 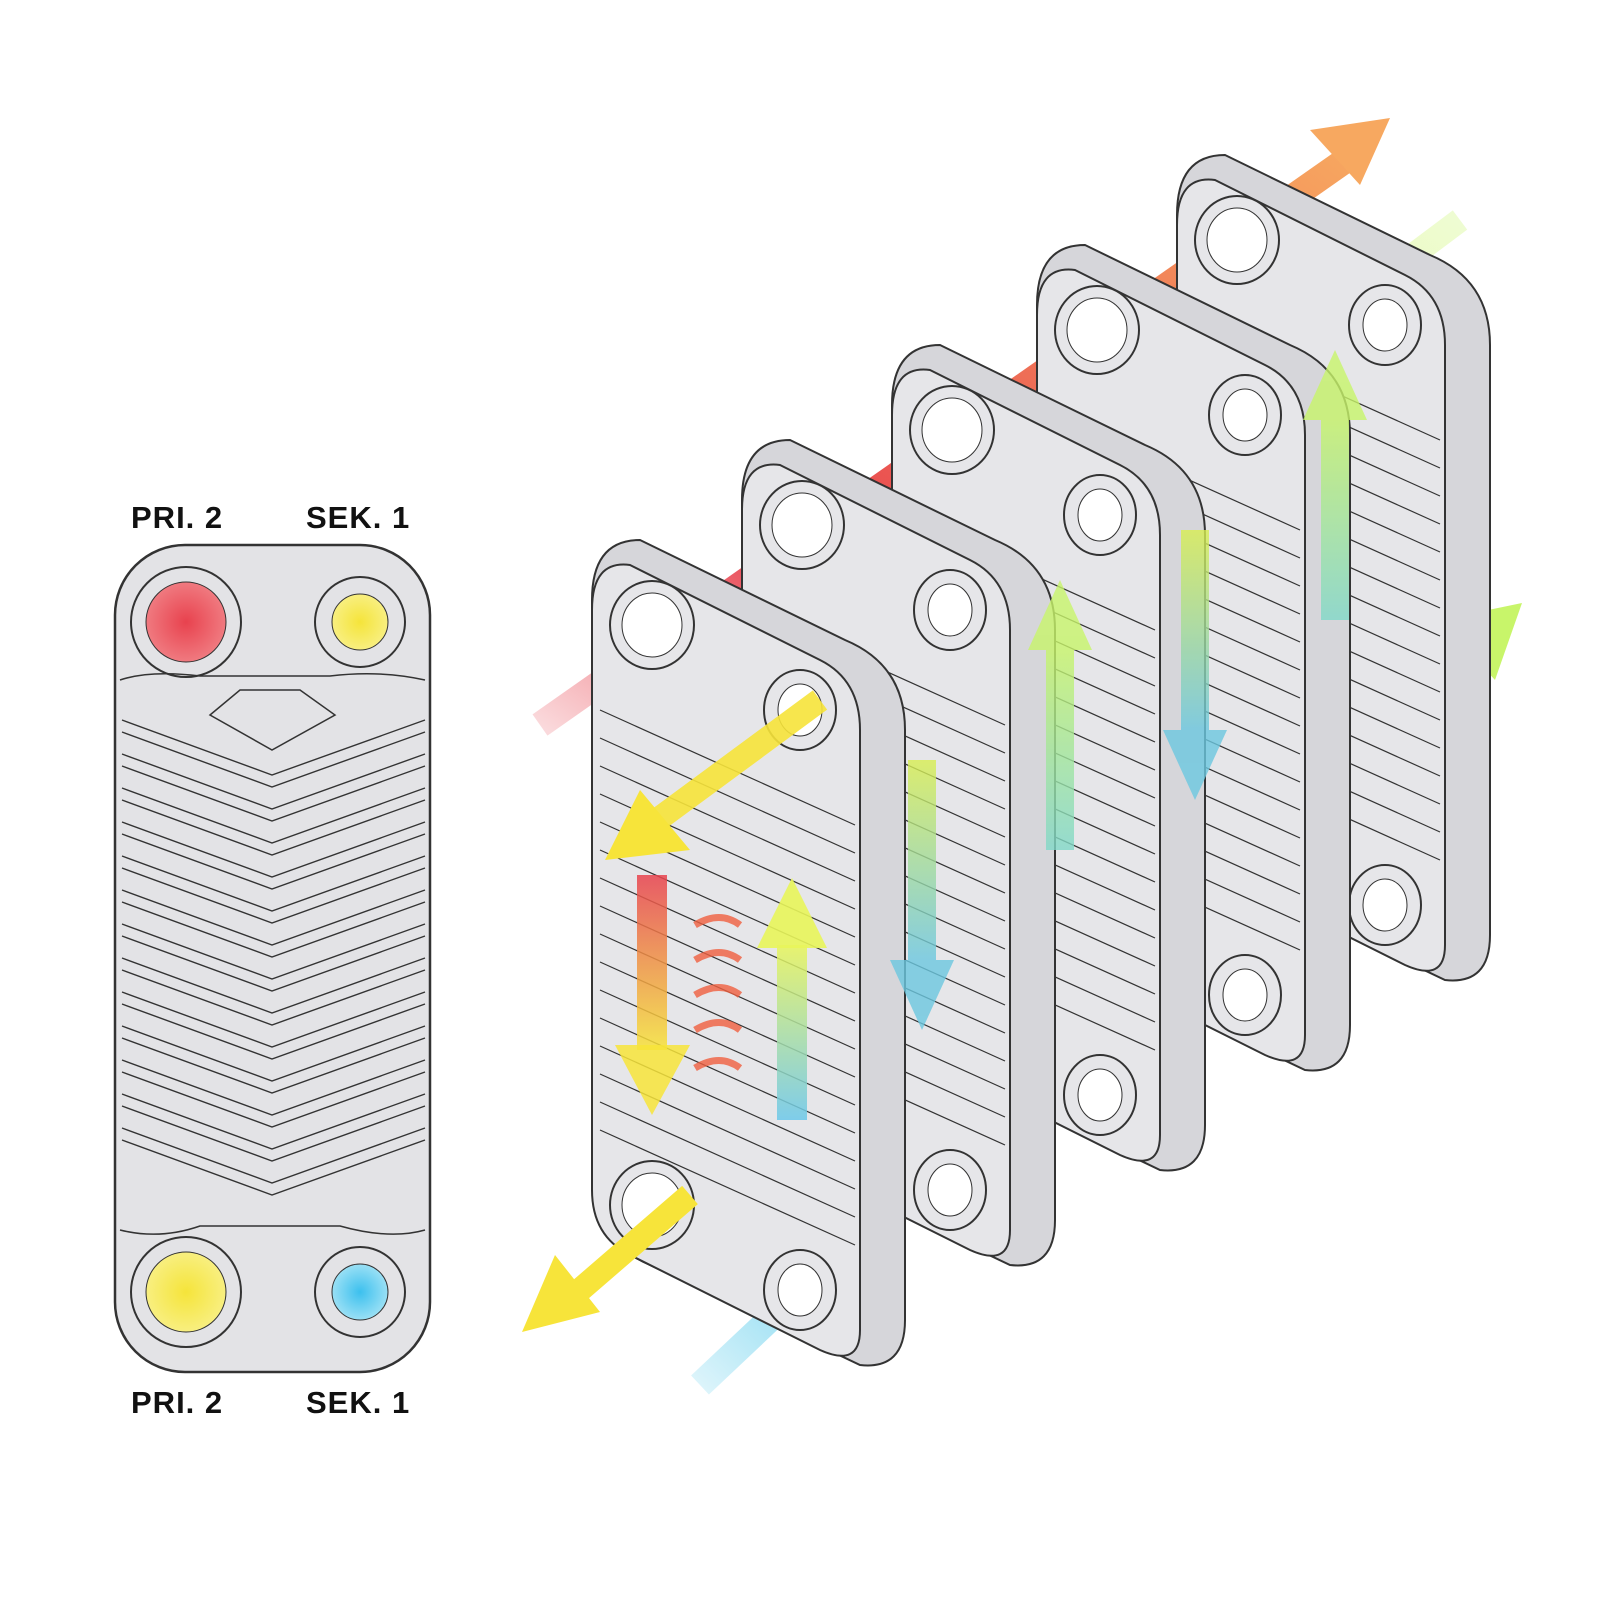 I want to click on heat-transfer-waves, so click(x=718, y=993).